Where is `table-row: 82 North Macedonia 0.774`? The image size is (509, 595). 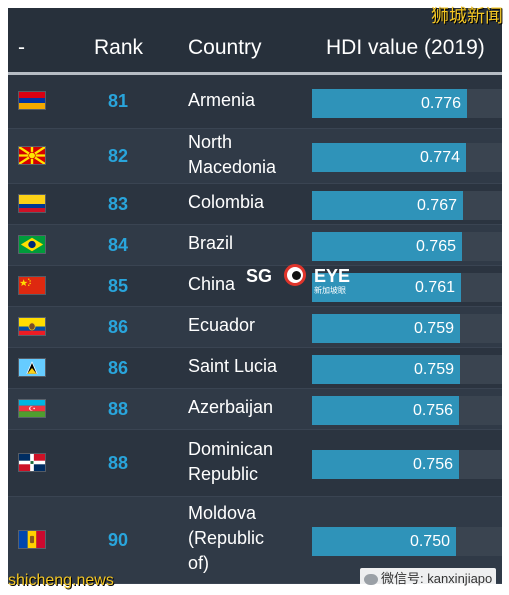
table-row: 82 North Macedonia 0.774 is located at coordinates (255, 156).